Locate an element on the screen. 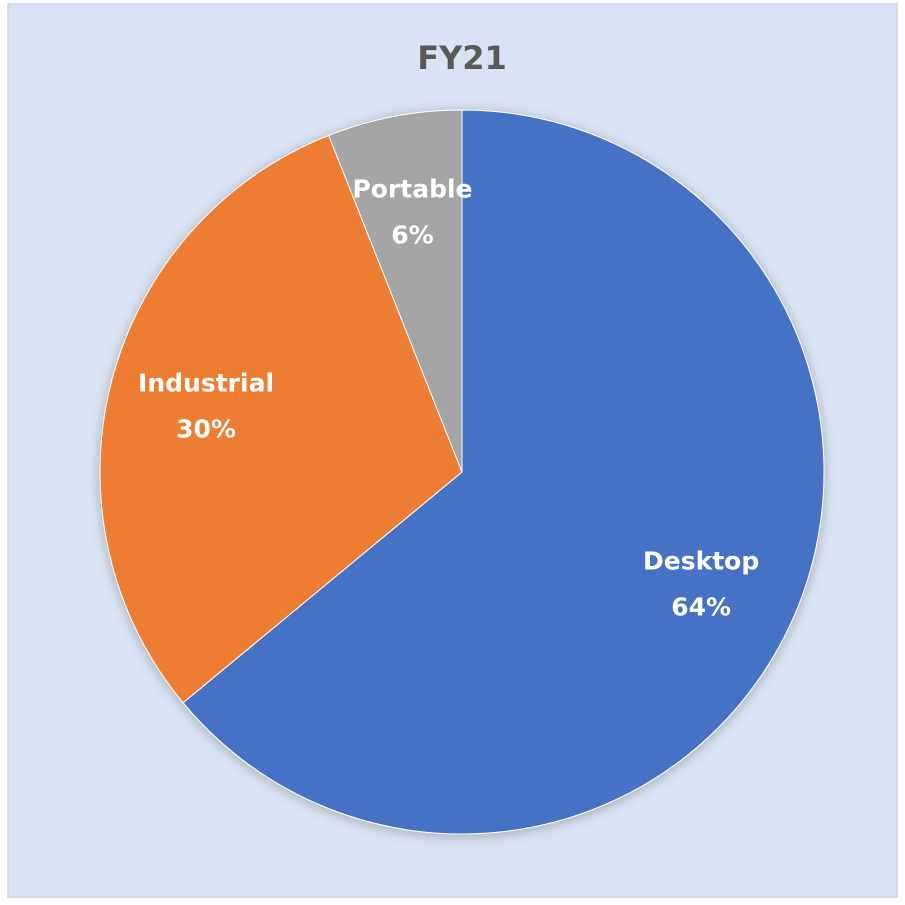 The width and height of the screenshot is (905, 905). value-label: 30% is located at coordinates (206, 428).